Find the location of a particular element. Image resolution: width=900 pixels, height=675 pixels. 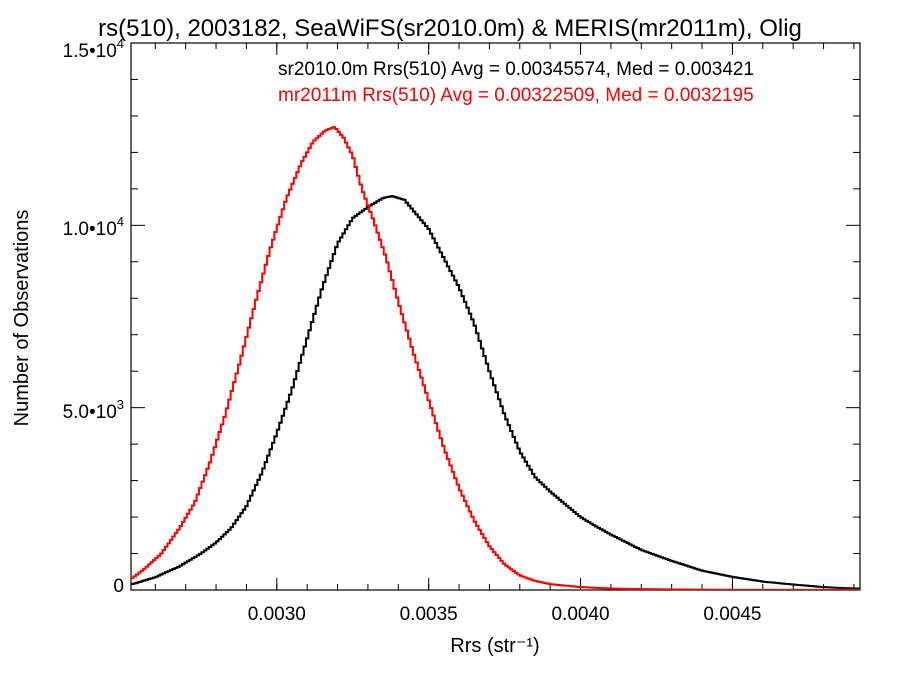

y-tick-5000-mantissa: 5.0•10 is located at coordinates (90, 412).